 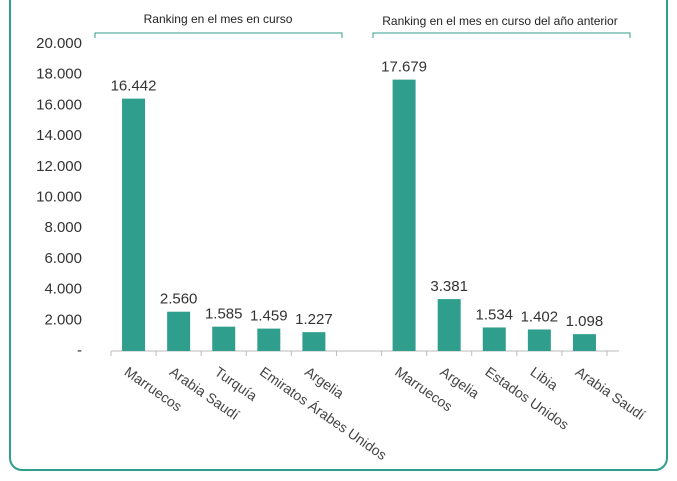 I want to click on value-label: 1.402, so click(x=540, y=316).